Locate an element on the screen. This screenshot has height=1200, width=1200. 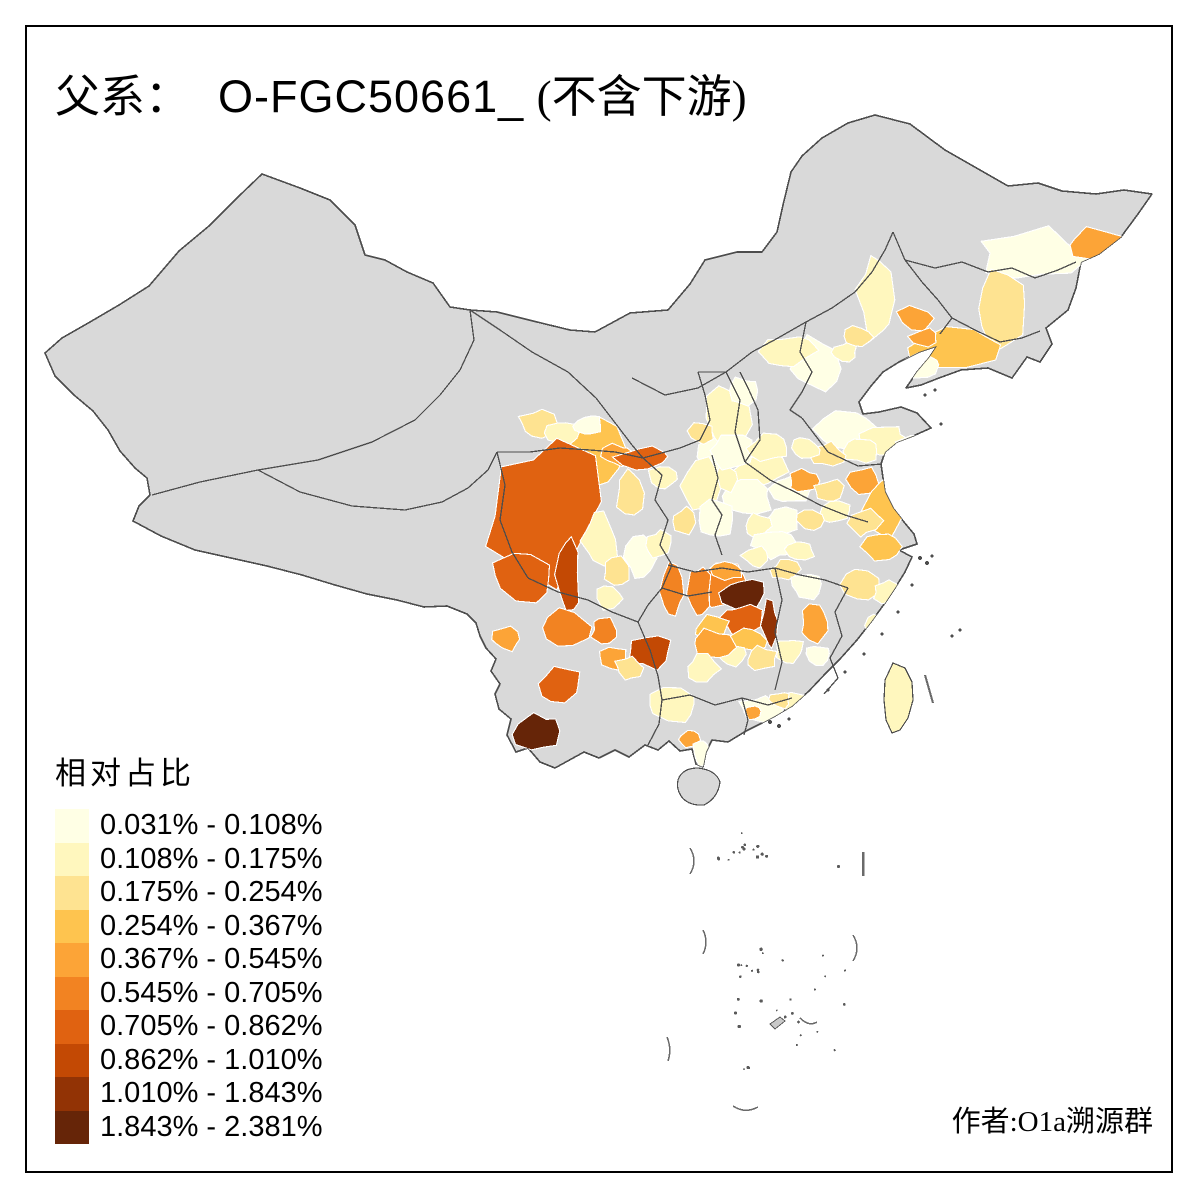
legend-label: 0.367% - 0.545% is located at coordinates (211, 959).